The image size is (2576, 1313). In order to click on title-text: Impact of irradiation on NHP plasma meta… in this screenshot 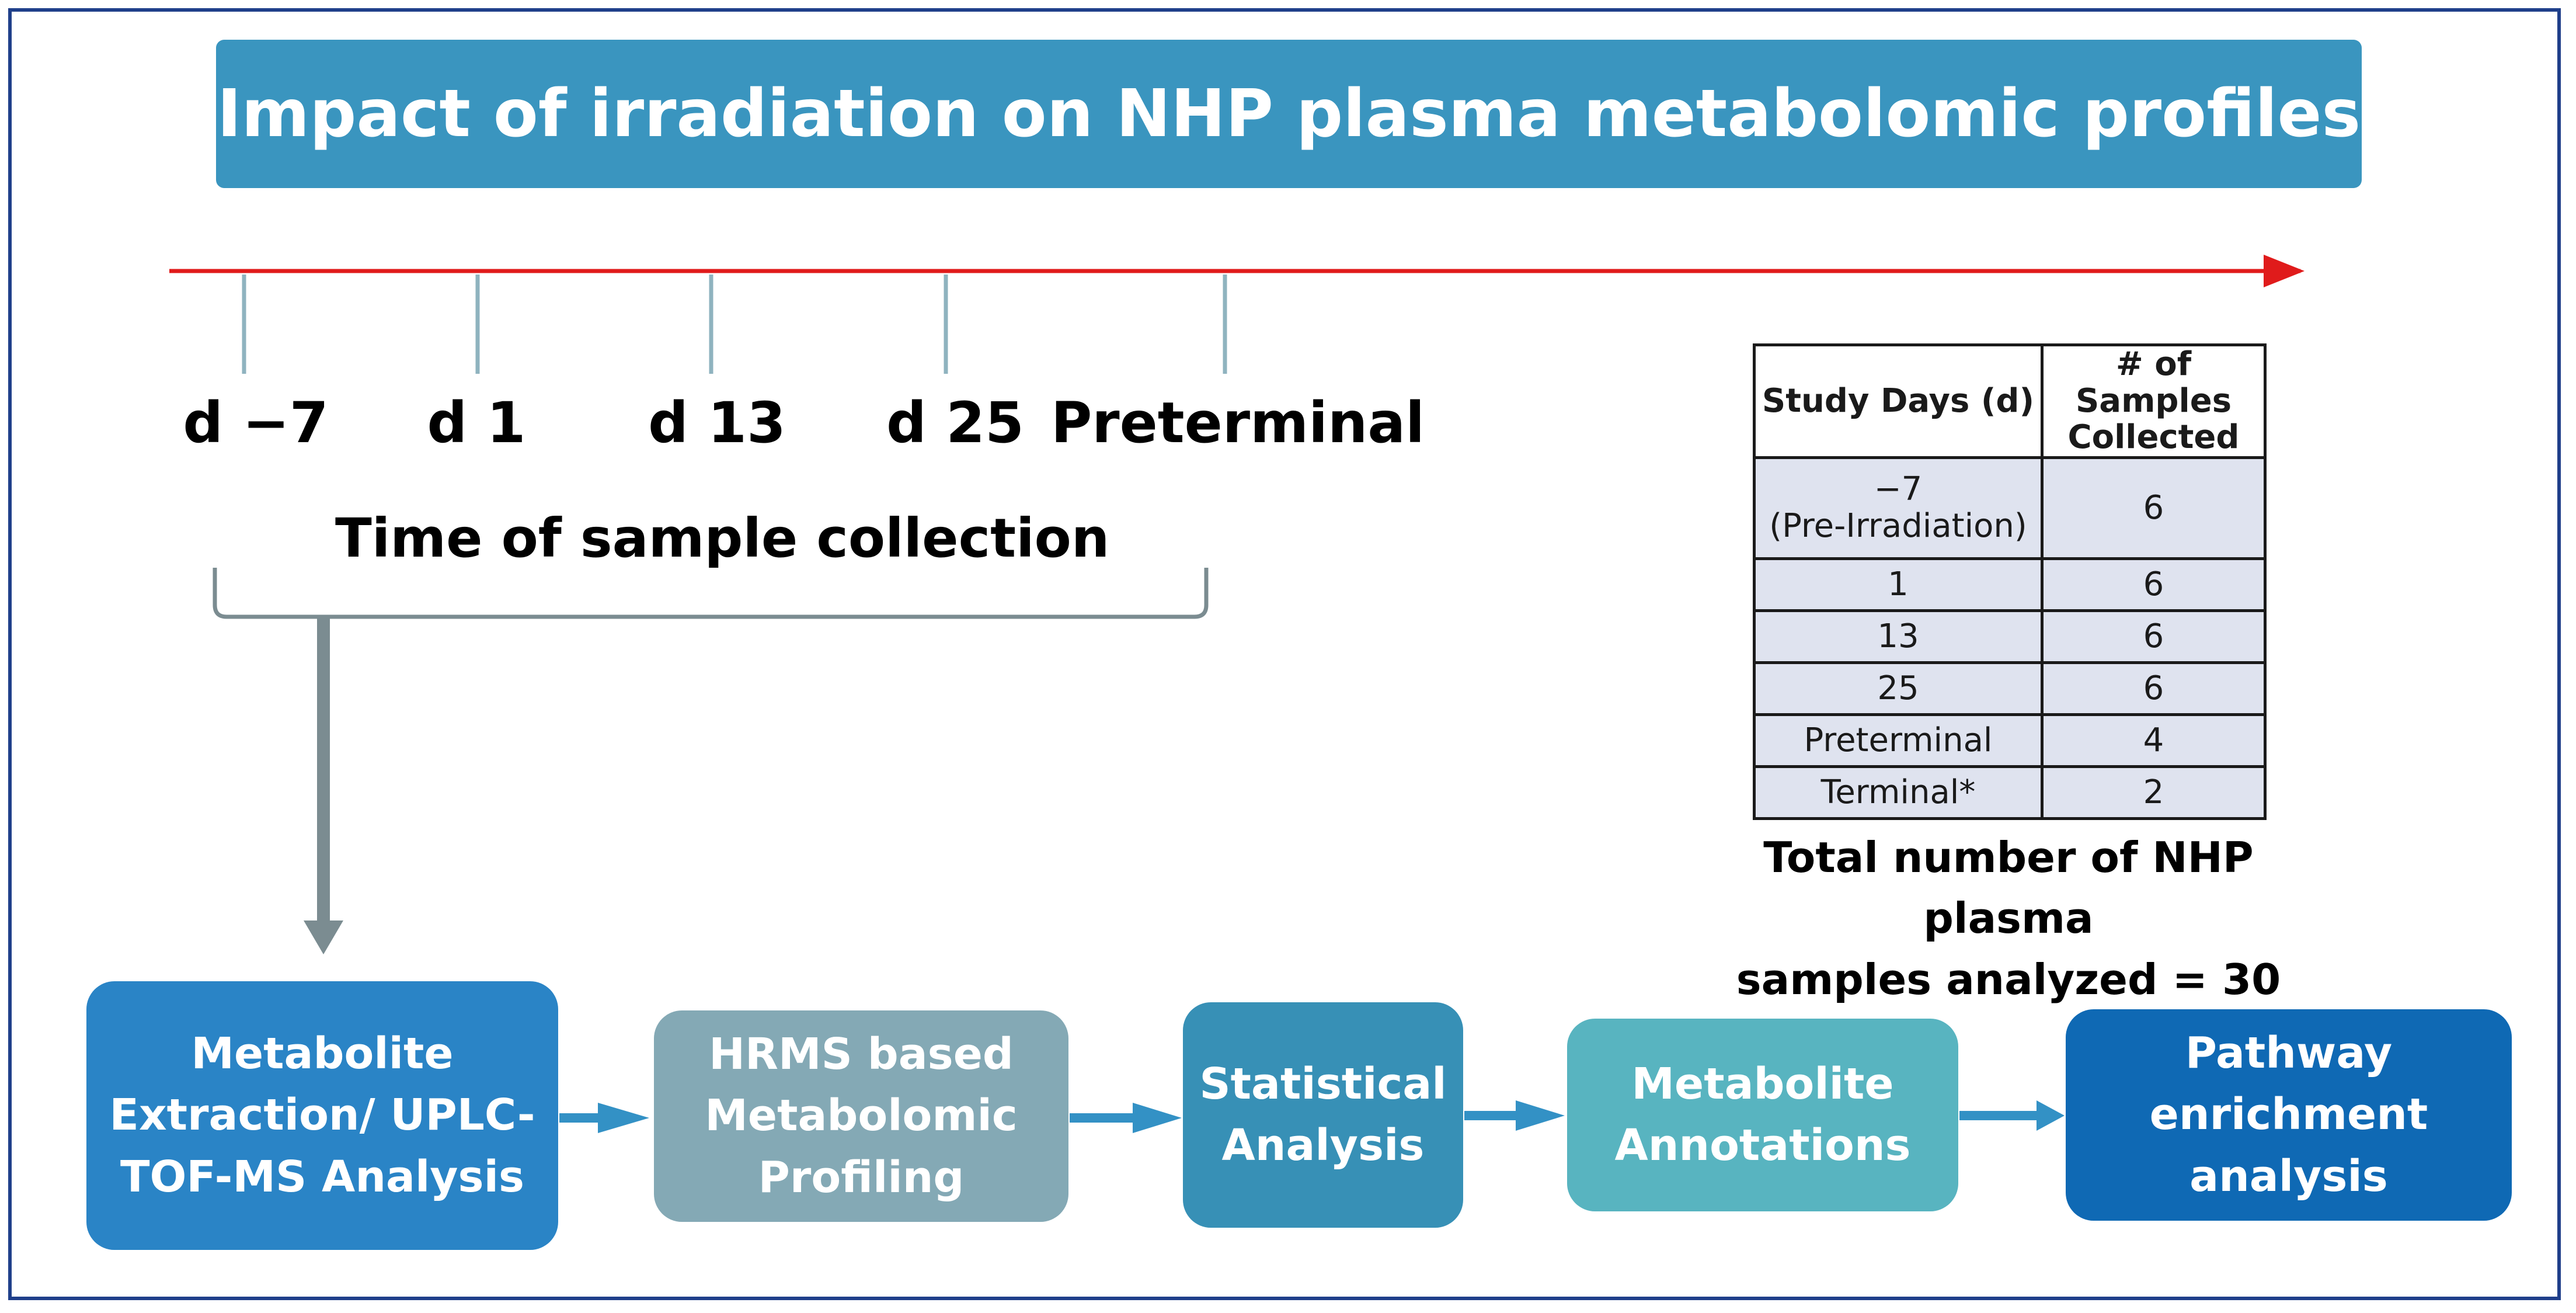, I will do `click(1289, 114)`.